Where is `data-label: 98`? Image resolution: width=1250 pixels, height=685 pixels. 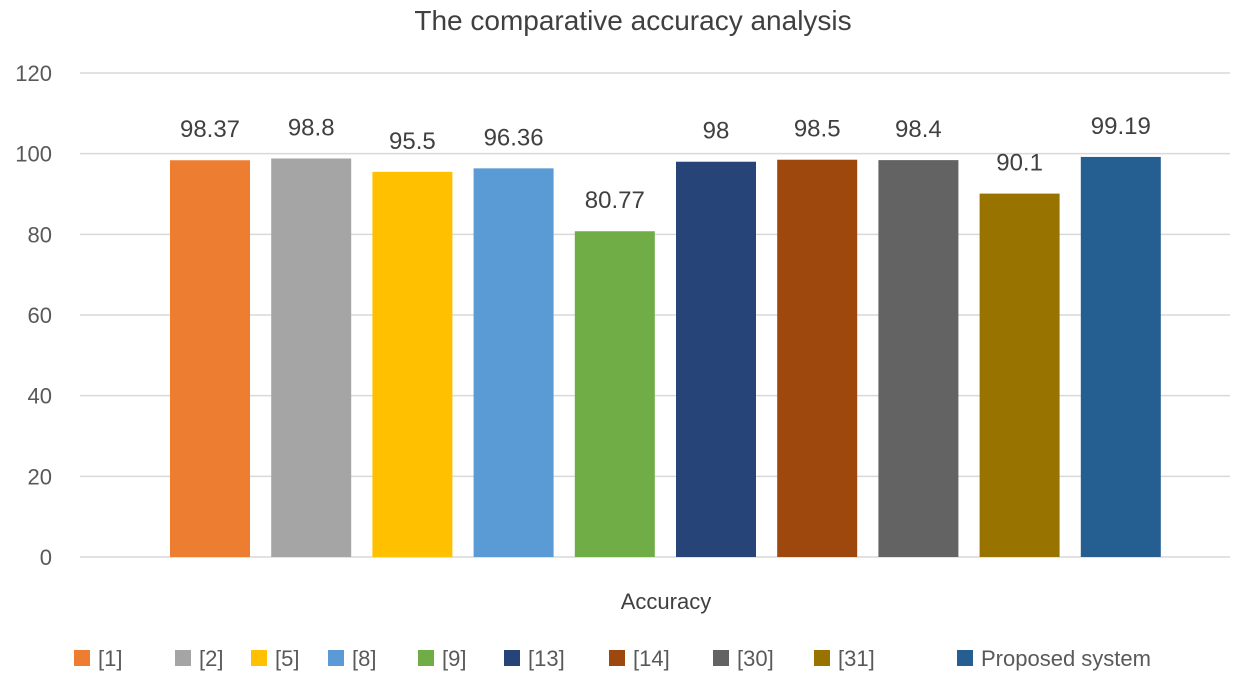
data-label: 98 is located at coordinates (716, 131).